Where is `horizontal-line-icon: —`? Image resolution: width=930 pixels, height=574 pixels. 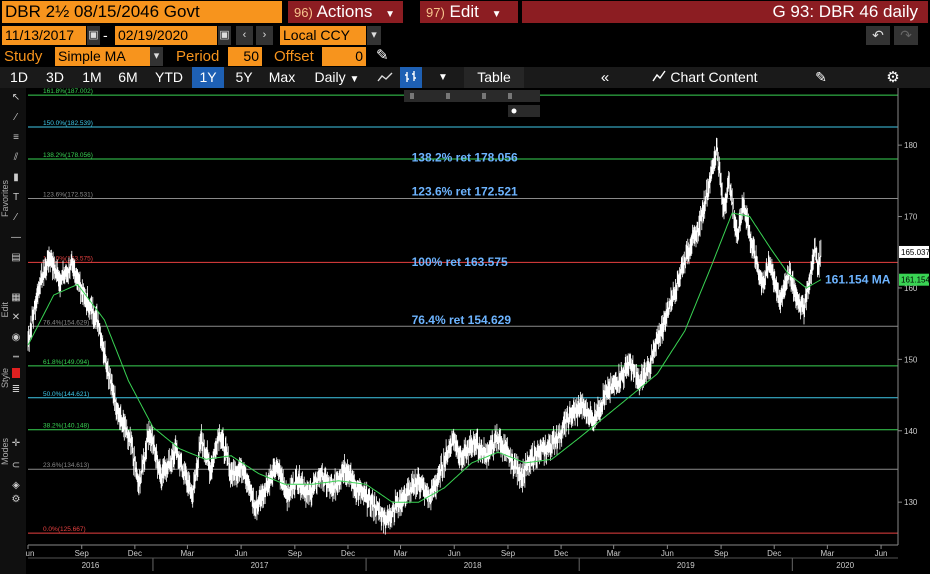 horizontal-line-icon: — is located at coordinates (16, 237).